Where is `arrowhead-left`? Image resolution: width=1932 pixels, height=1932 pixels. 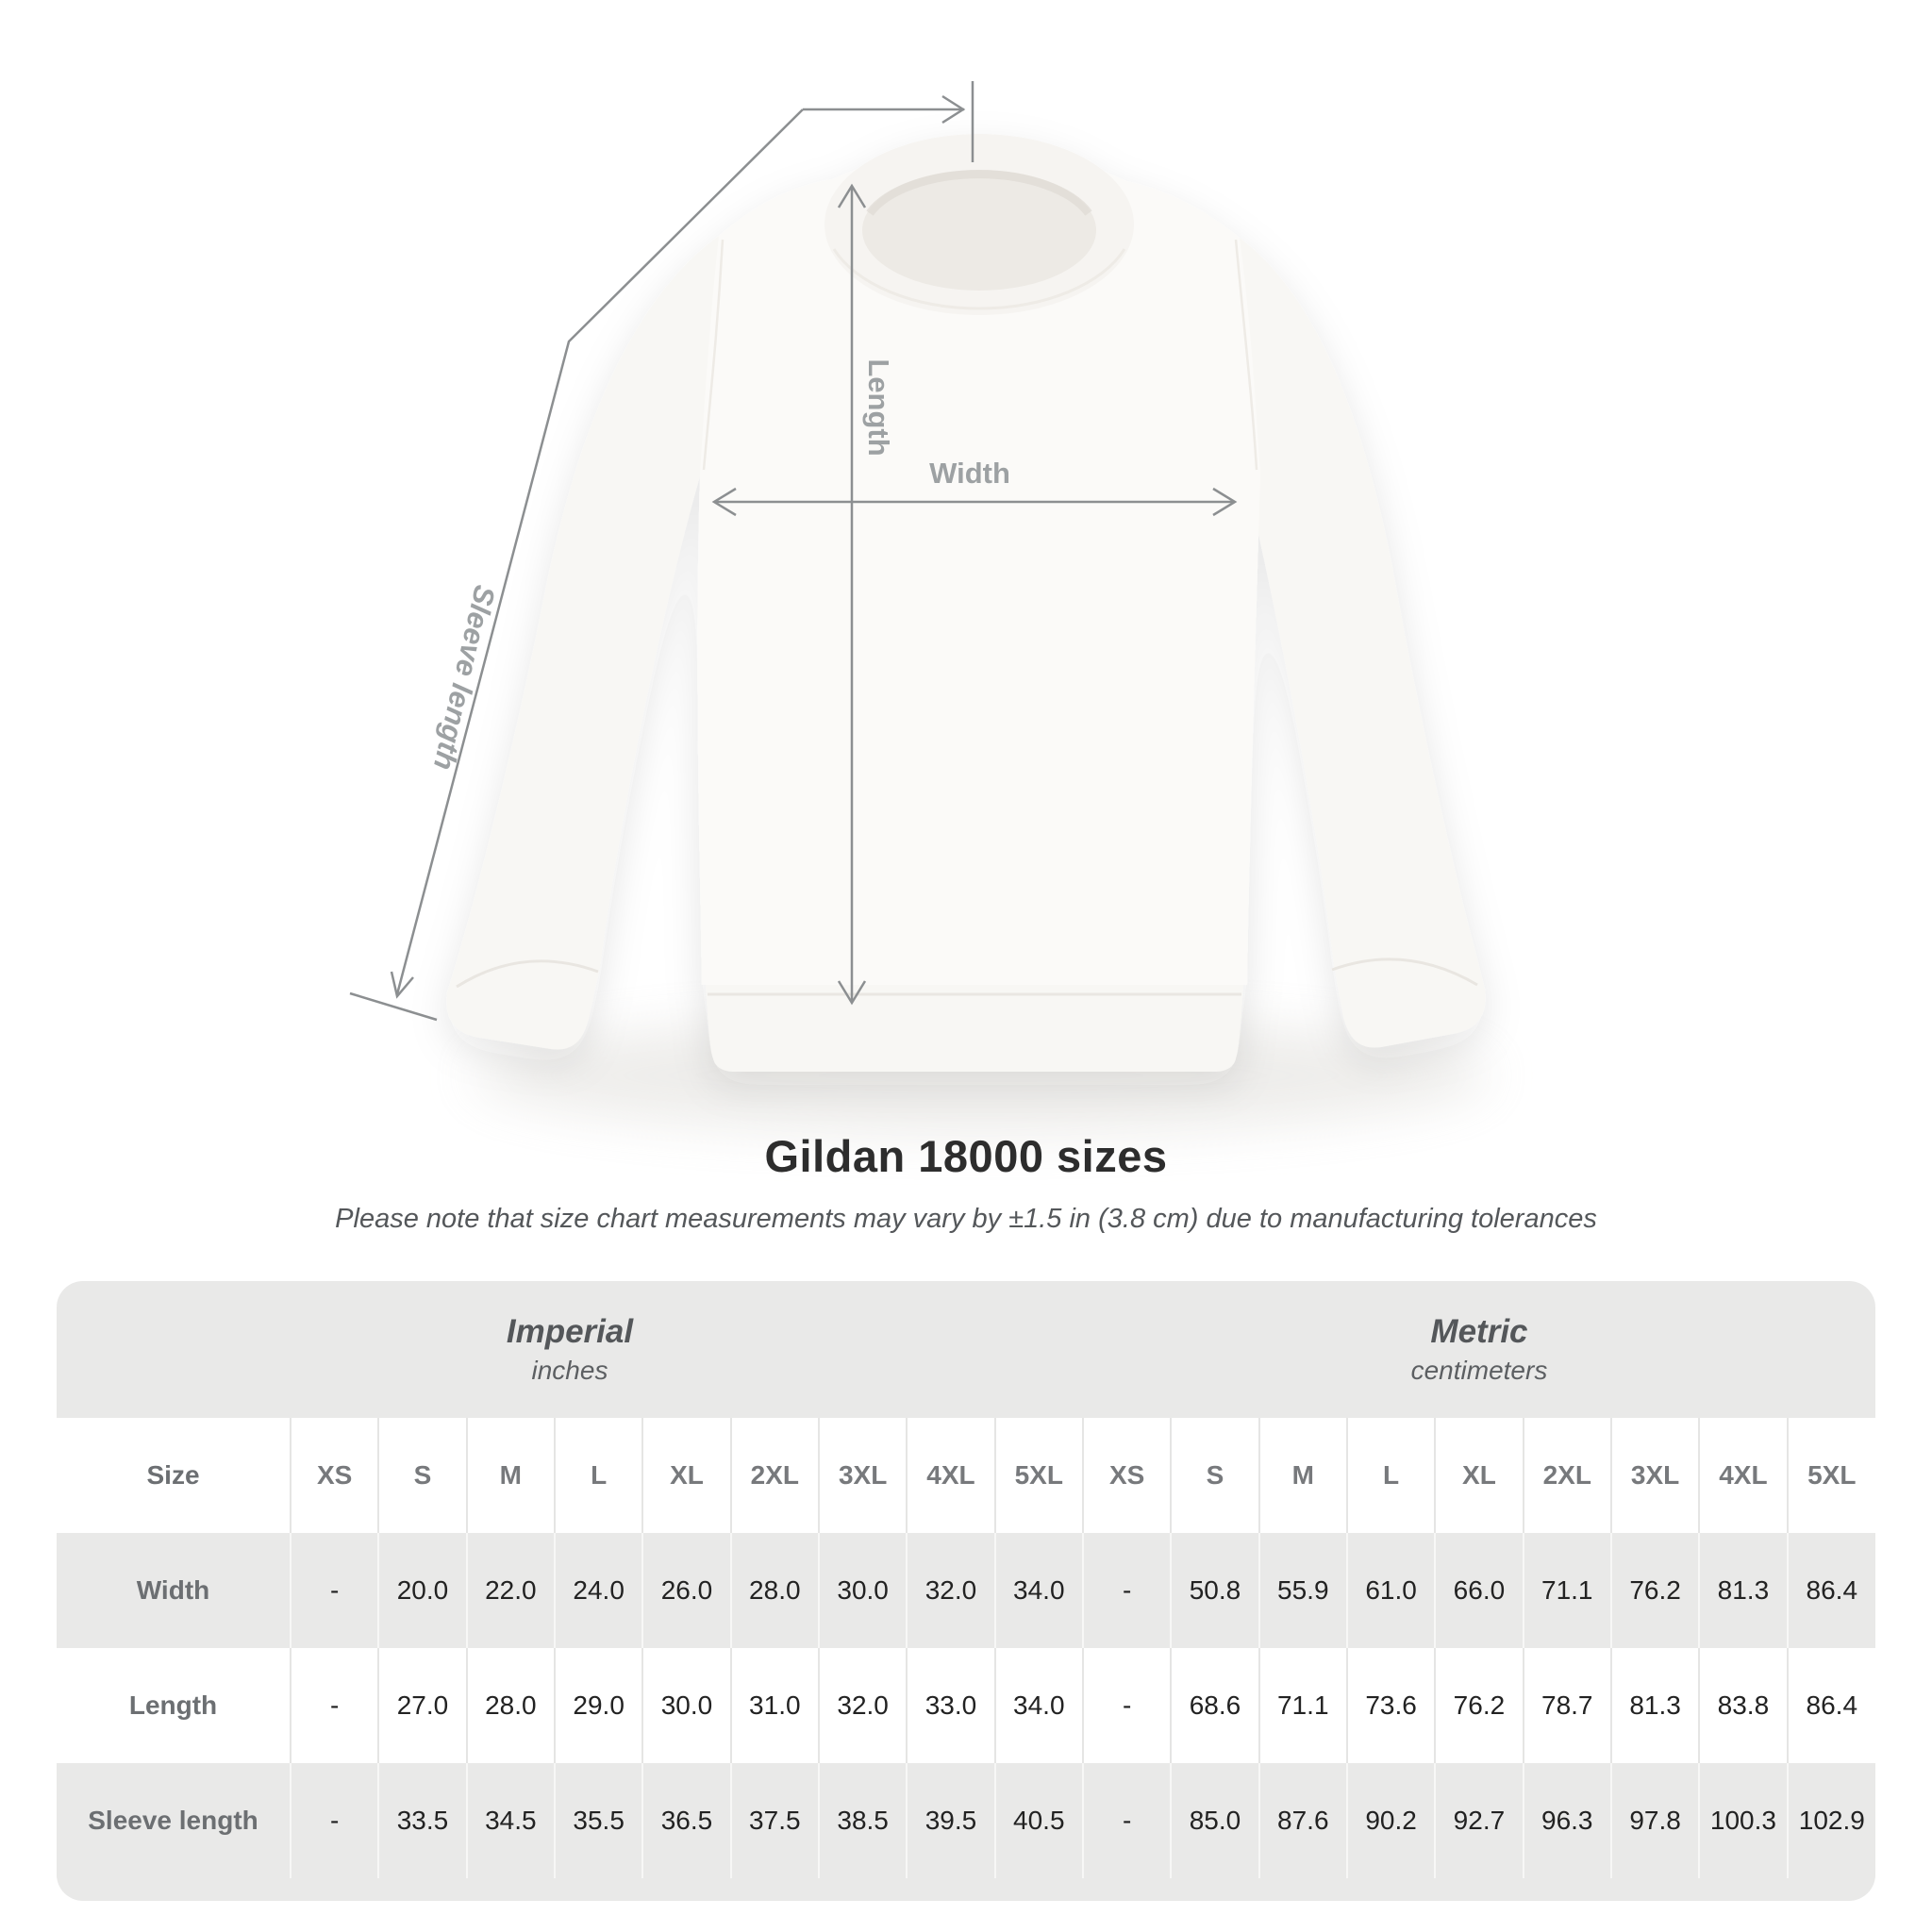
arrowhead-left is located at coordinates (724, 502).